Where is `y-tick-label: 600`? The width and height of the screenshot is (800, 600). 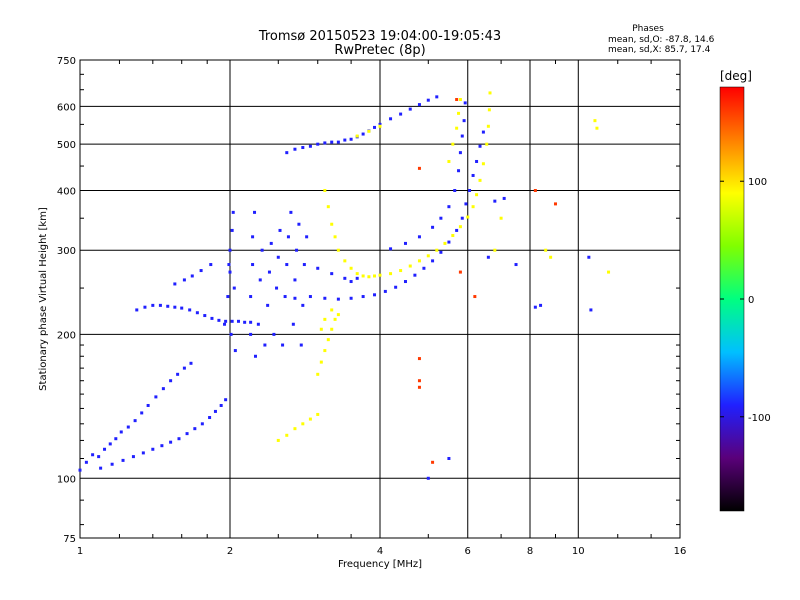 y-tick-label: 600 is located at coordinates (66, 107).